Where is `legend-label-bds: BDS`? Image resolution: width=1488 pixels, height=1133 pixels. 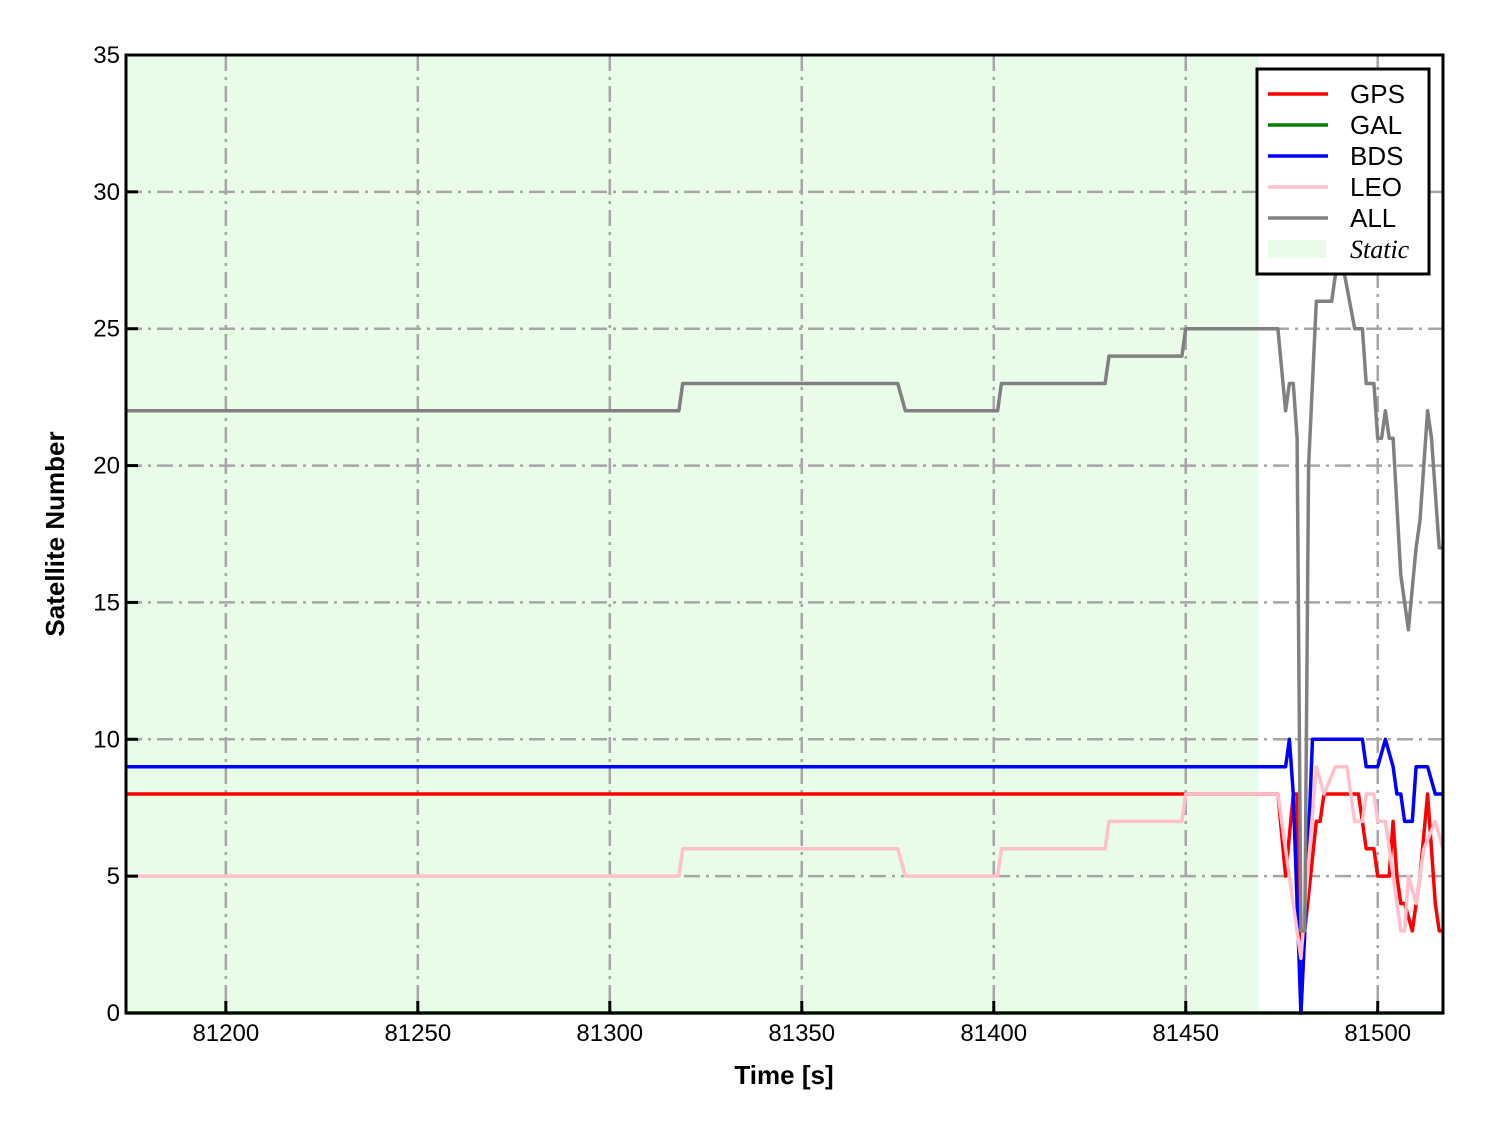 legend-label-bds: BDS is located at coordinates (1376, 156).